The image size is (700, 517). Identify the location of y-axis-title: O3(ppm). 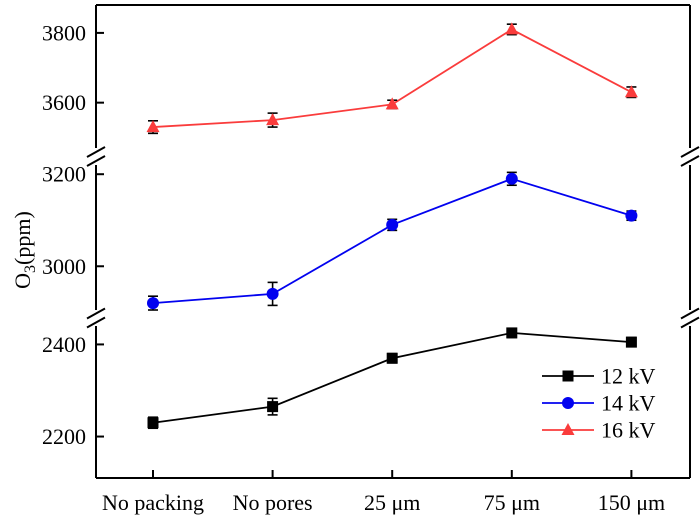
(24, 250).